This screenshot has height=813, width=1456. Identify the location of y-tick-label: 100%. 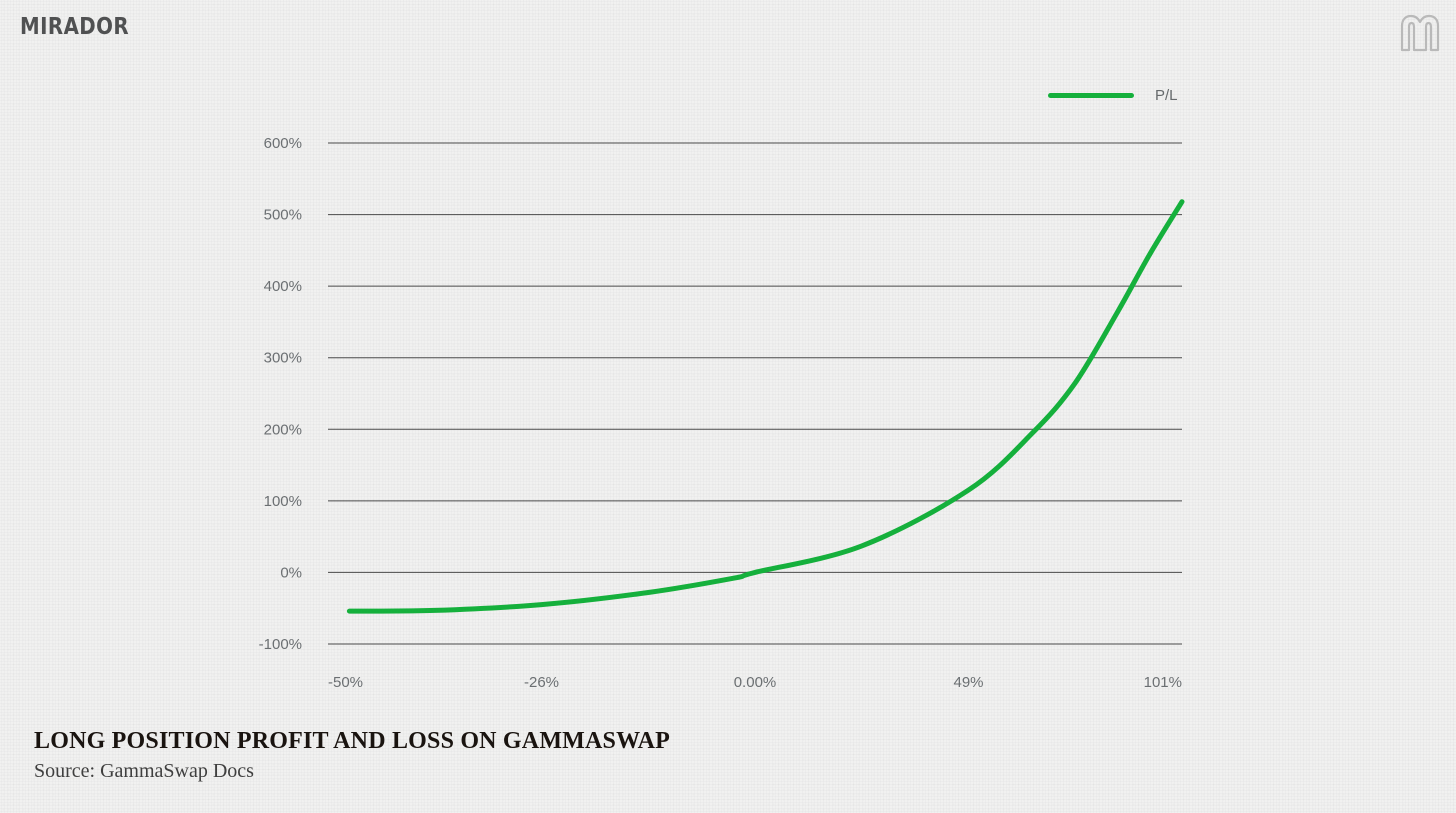
(283, 501).